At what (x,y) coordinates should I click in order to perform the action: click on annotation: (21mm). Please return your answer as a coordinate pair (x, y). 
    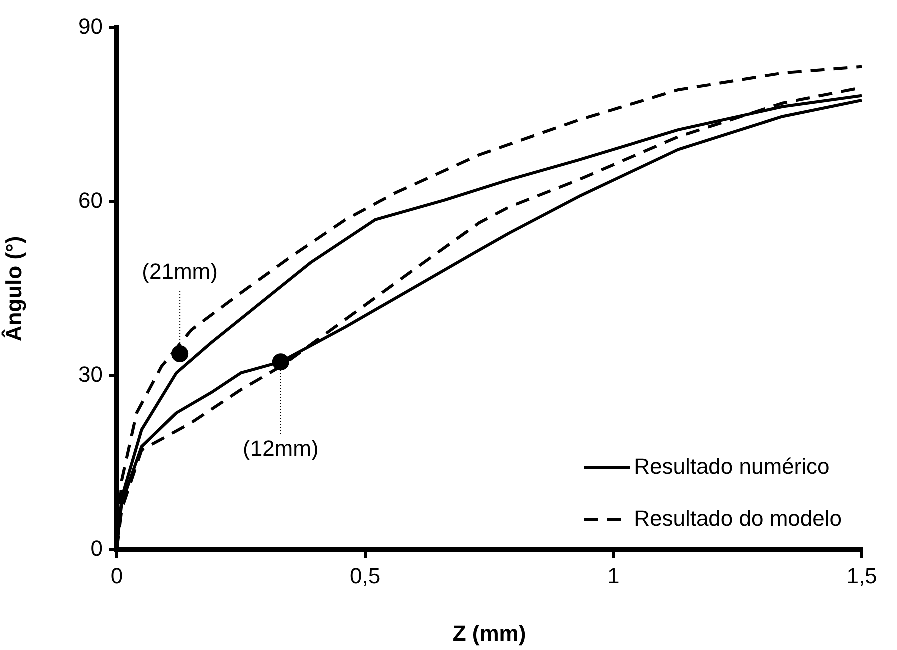
    Looking at the image, I should click on (180, 271).